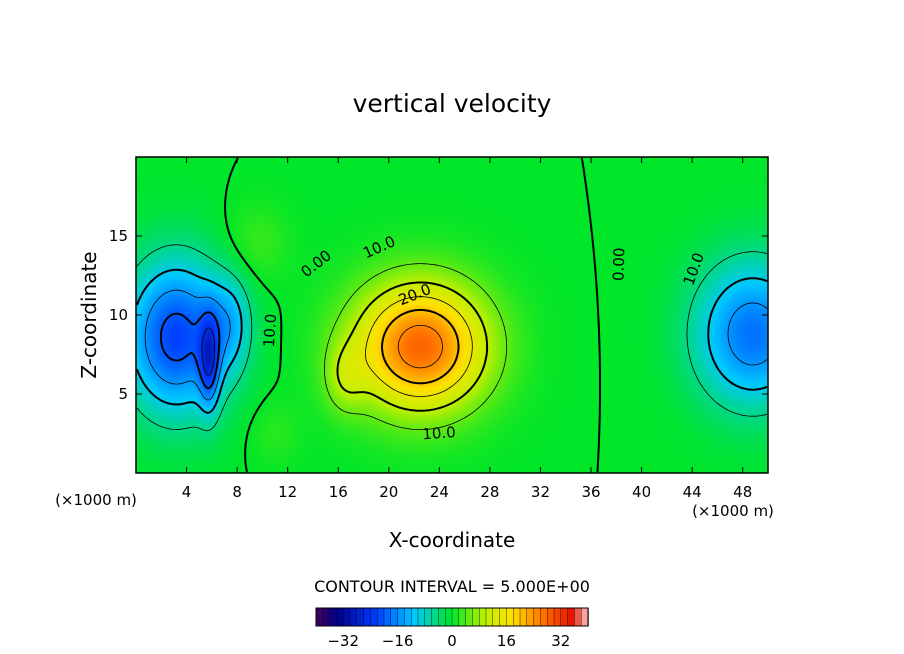 This screenshot has width=904, height=654. Describe the element at coordinates (208, 351) in the screenshot. I see `contour-level--25` at that location.